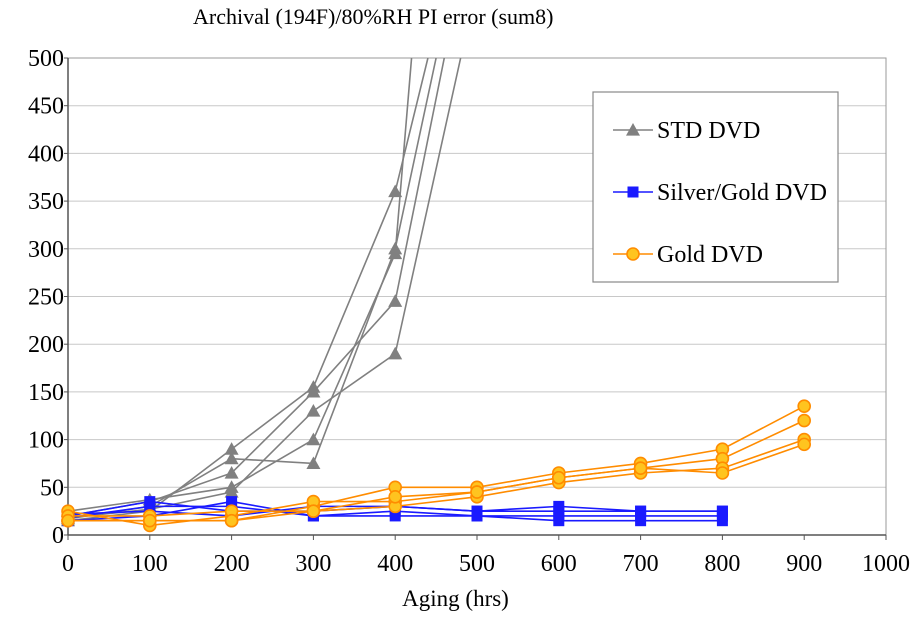 The height and width of the screenshot is (618, 911). What do you see at coordinates (455, 598) in the screenshot?
I see `x-axis-label: Aging (hrs)` at bounding box center [455, 598].